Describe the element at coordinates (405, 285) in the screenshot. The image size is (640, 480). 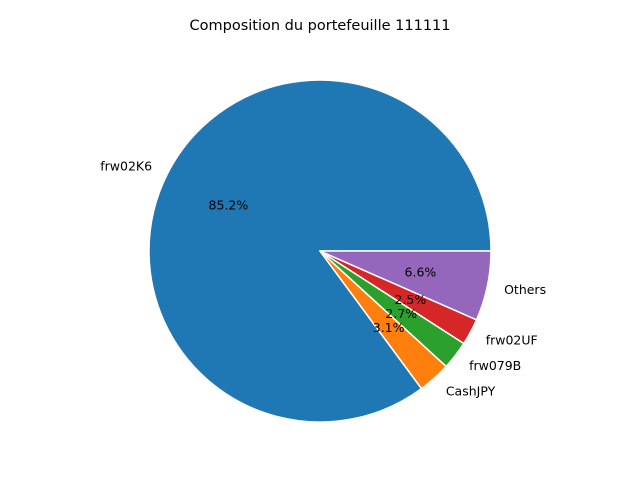
I see `pie-slice-others` at that location.